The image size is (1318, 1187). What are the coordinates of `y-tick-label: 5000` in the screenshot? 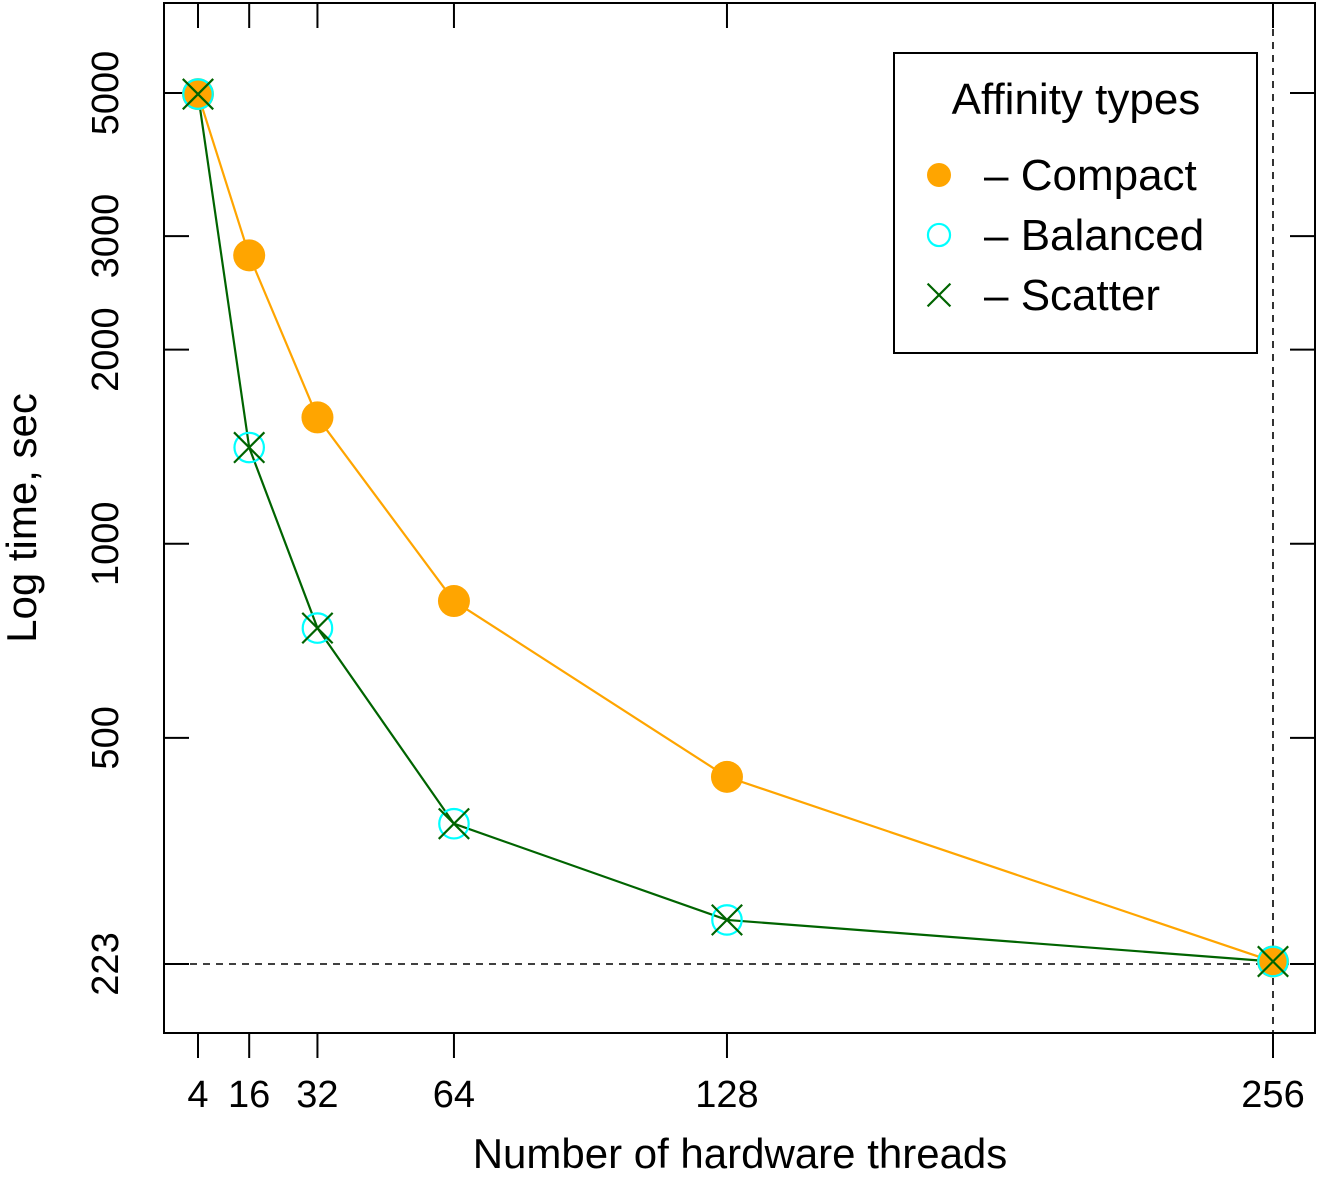 It's located at (106, 93).